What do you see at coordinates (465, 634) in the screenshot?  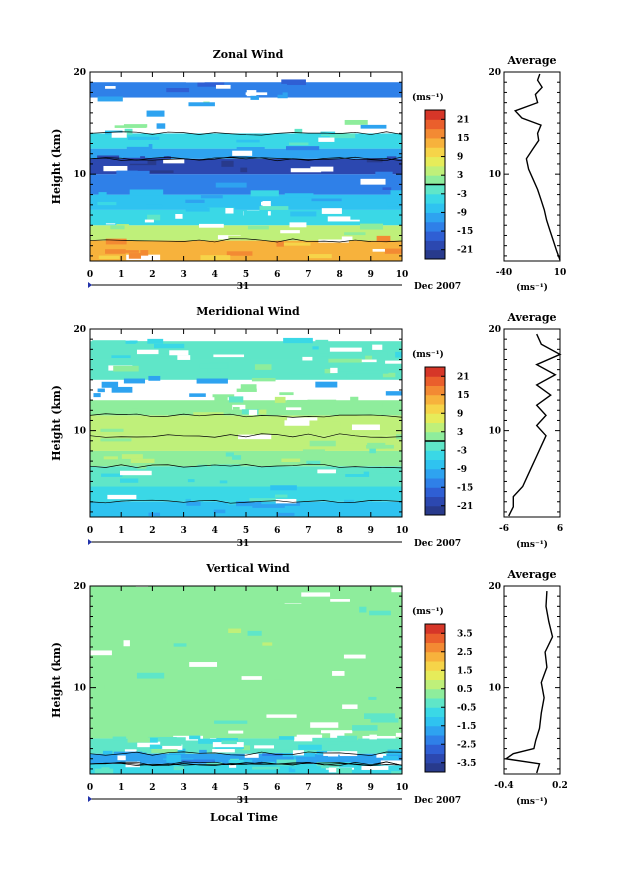 I see `colorbar-tick-label: 3.5` at bounding box center [465, 634].